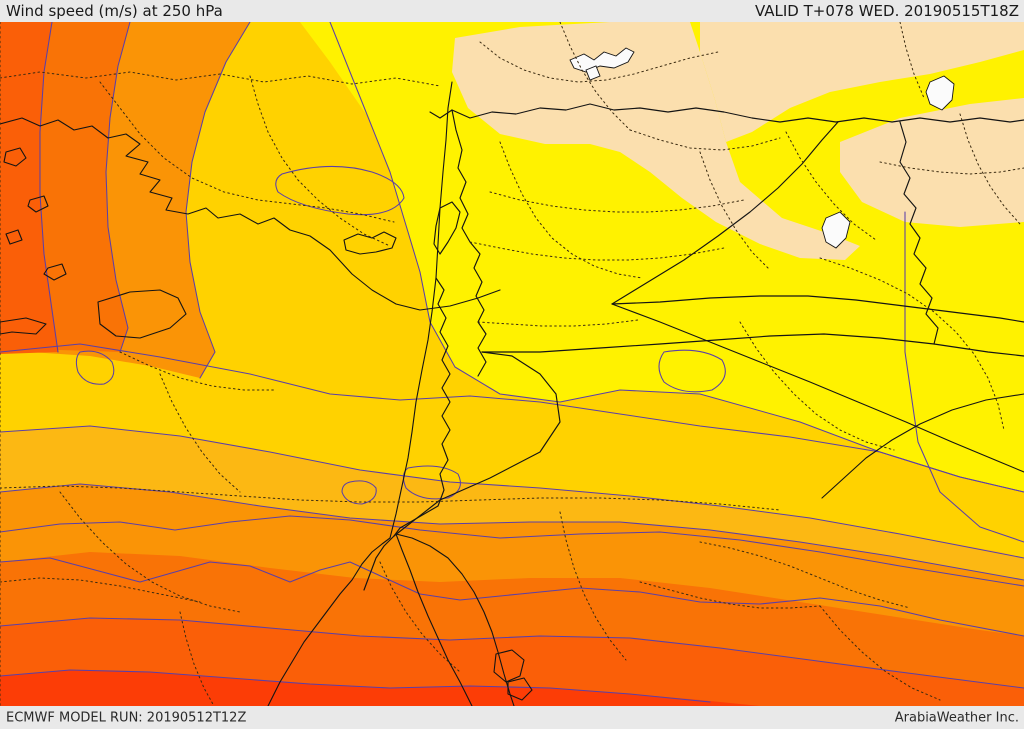  I want to click on border-lebanon, so click(447, 228).